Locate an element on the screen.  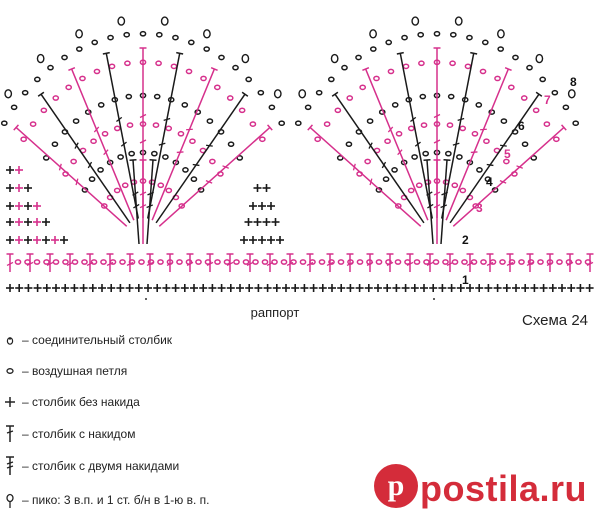
legend-item-single-crochet: – столбик без накида is located at coordinates (210, 402).